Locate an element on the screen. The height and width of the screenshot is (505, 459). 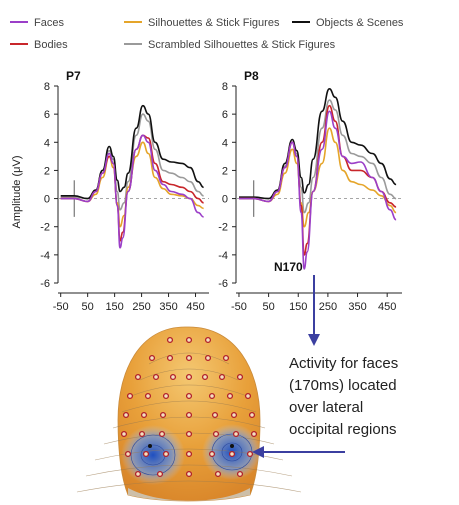
arrow-down is located at coordinates (314, 310).